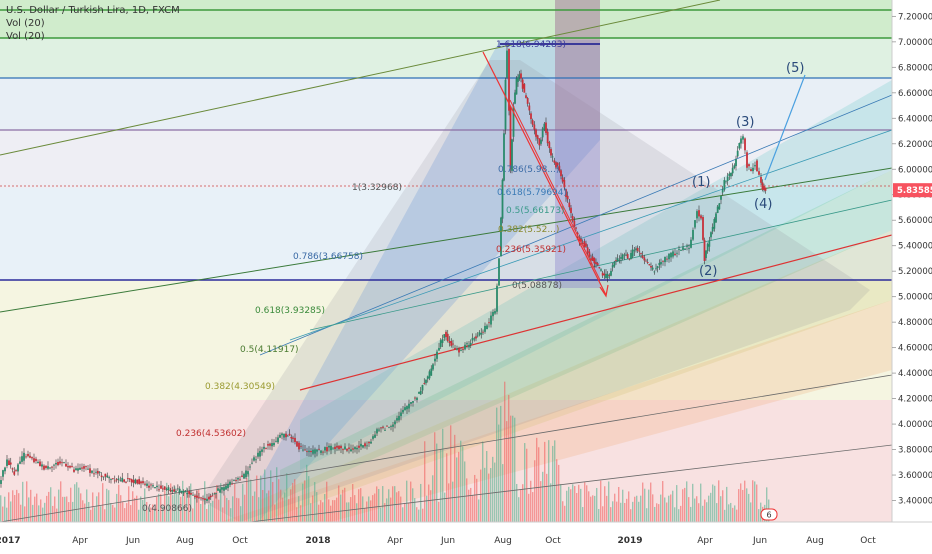 This screenshot has height=554, width=932. Describe the element at coordinates (868, 541) in the screenshot. I see `x-tick-label: Oct` at that location.